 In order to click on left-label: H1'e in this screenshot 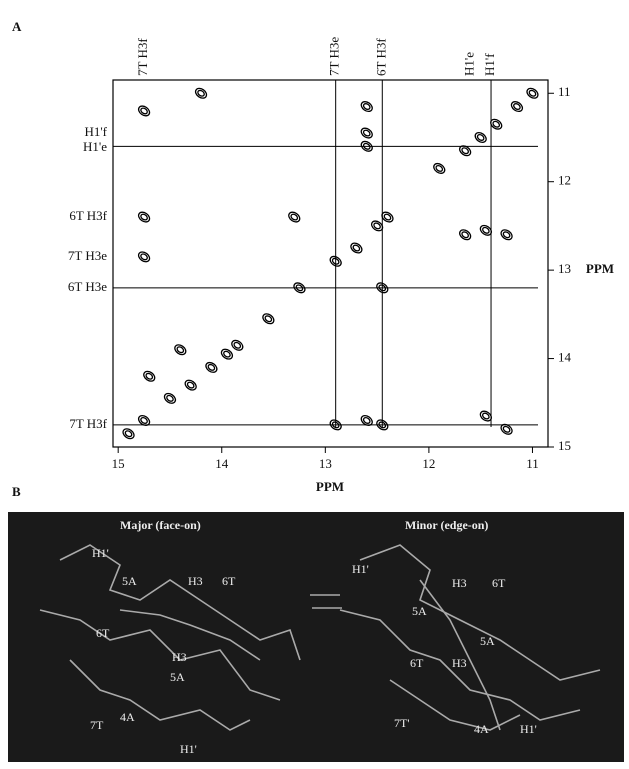, I will do `click(95, 146)`.